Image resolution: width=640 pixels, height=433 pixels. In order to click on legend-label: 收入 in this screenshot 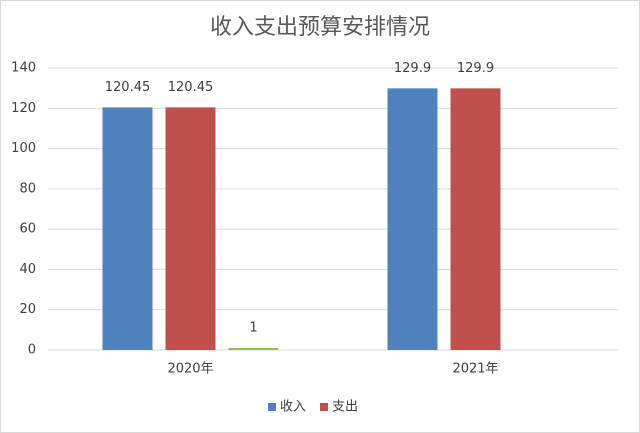, I will do `click(293, 407)`.